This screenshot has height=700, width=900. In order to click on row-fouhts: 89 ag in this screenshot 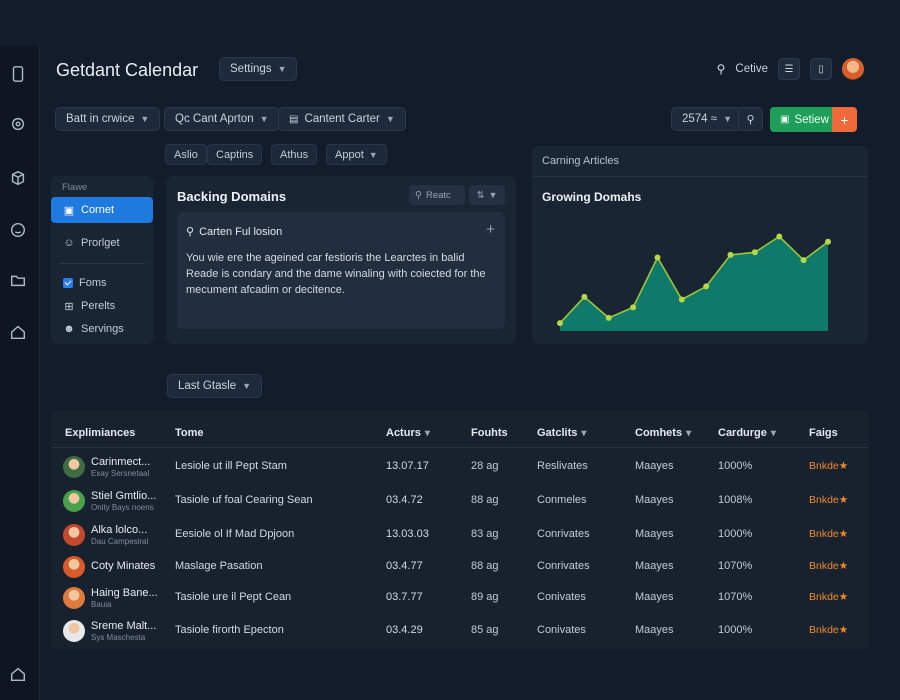, I will do `click(485, 597)`.